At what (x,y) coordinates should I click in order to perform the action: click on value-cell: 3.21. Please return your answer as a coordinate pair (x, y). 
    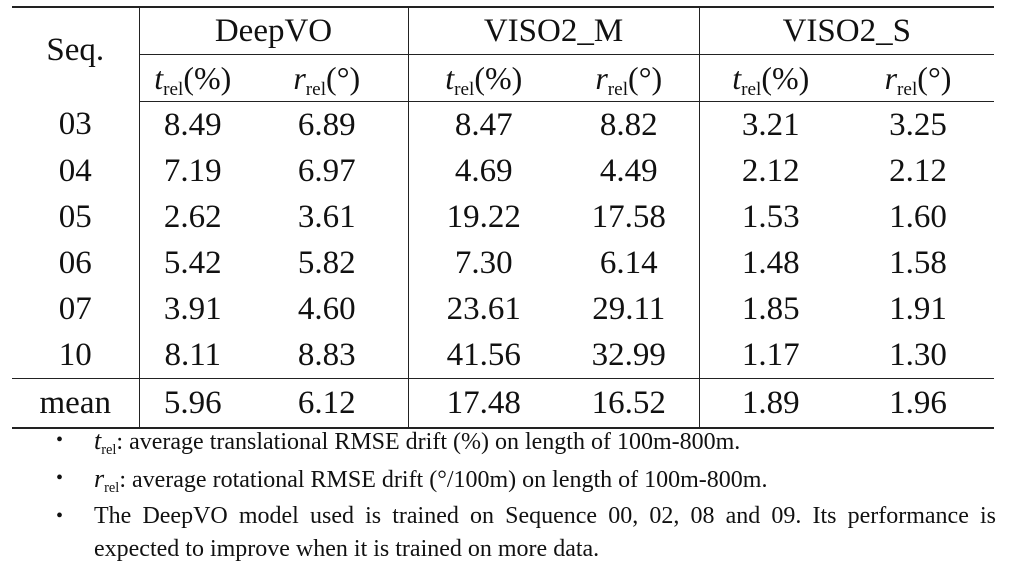
    Looking at the image, I should click on (770, 124).